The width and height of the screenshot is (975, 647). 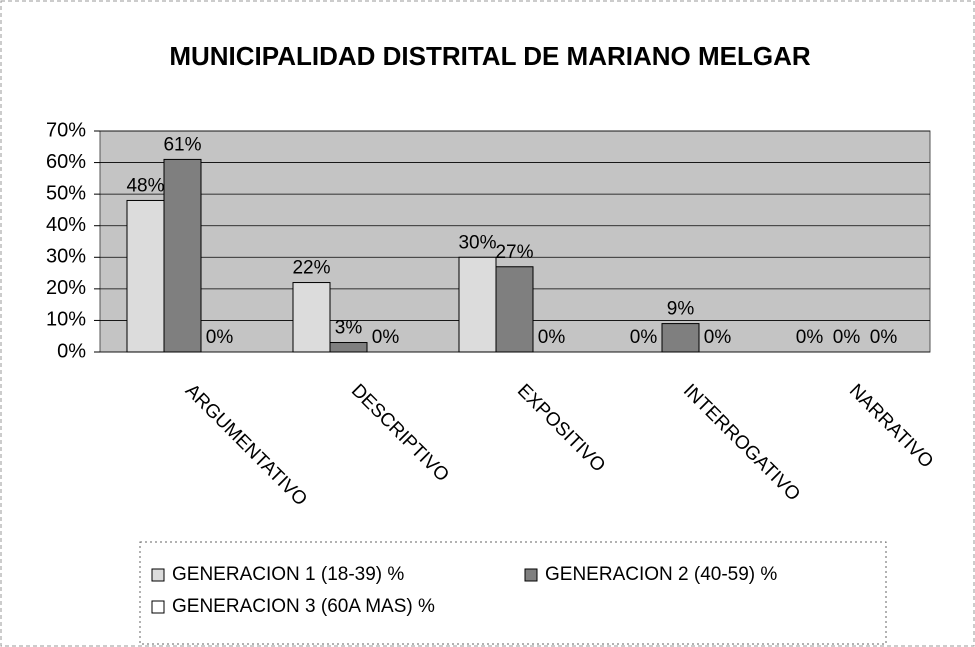 I want to click on data-label: 9%, so click(x=681, y=309).